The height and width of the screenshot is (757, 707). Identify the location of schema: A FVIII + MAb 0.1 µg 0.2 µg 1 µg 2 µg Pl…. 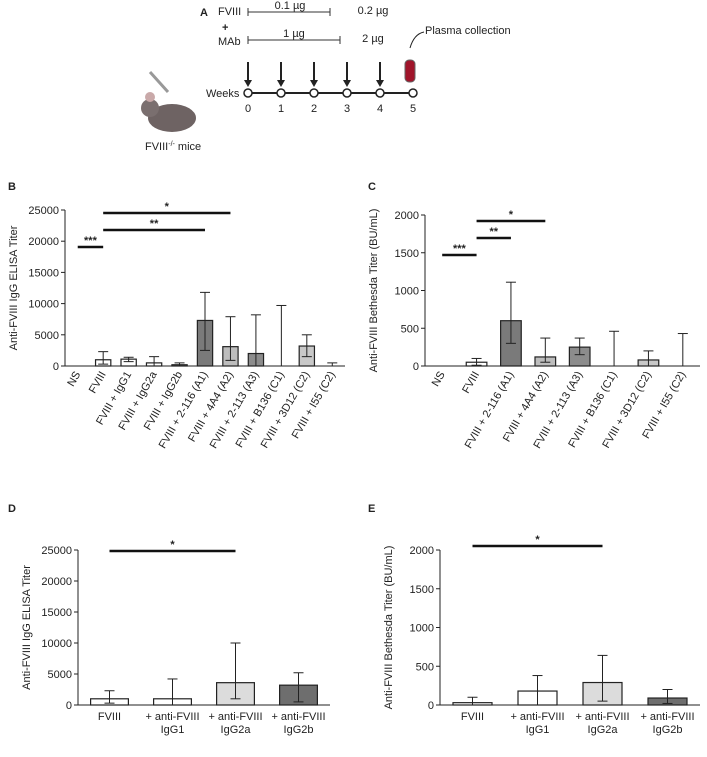
(326, 76).